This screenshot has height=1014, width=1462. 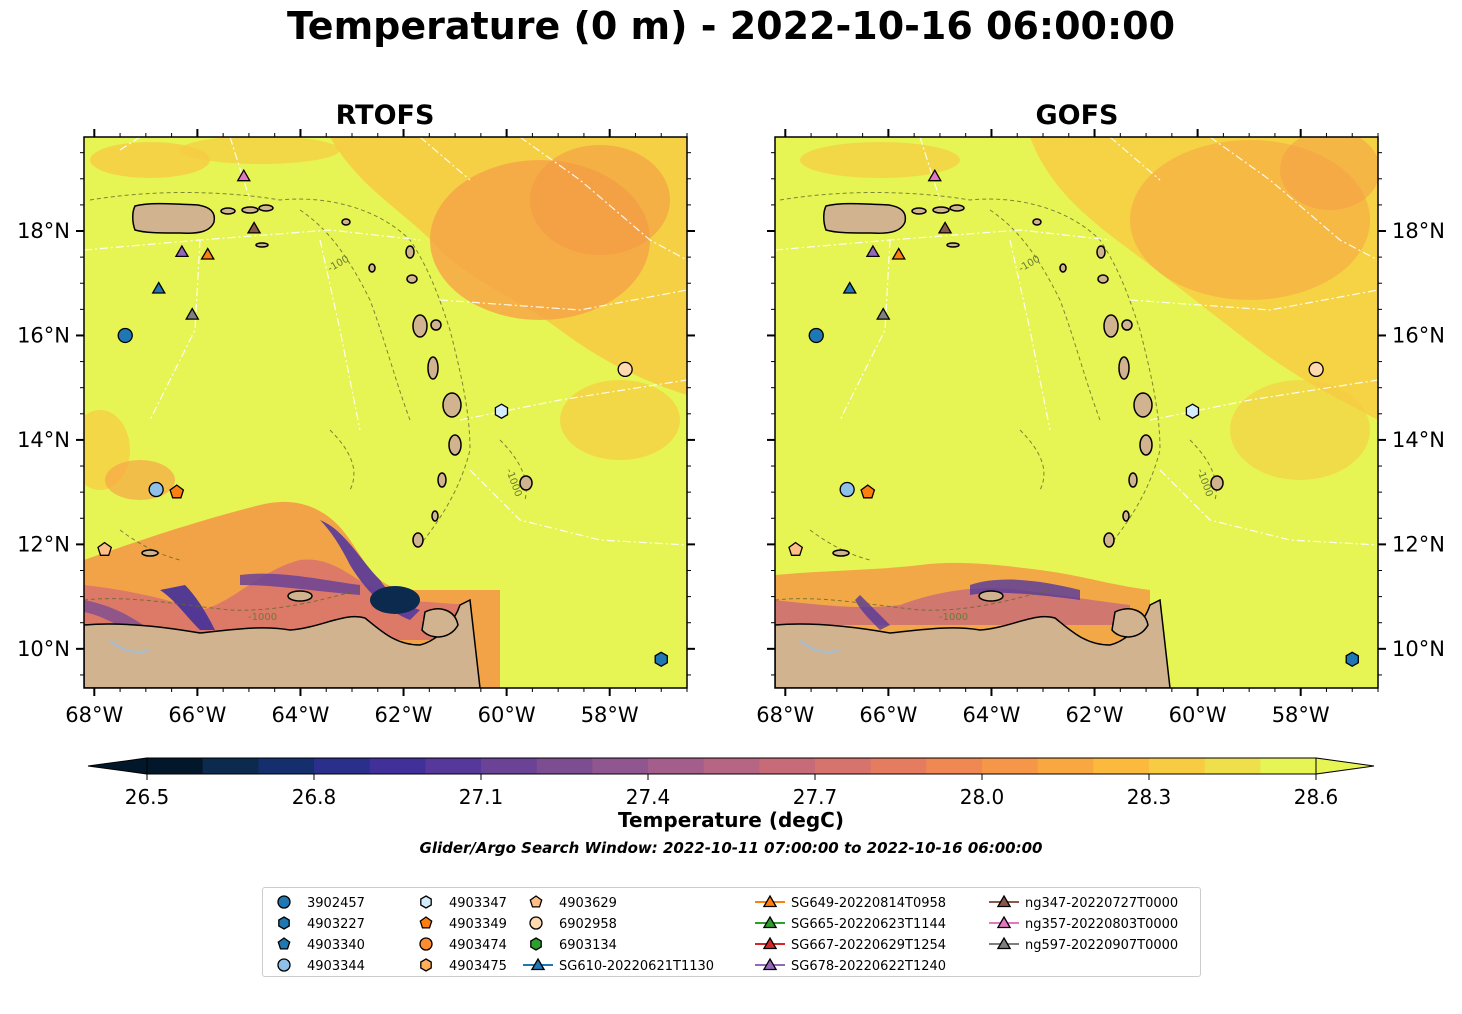 I want to click on legend-label: 4903474, so click(x=478, y=945).